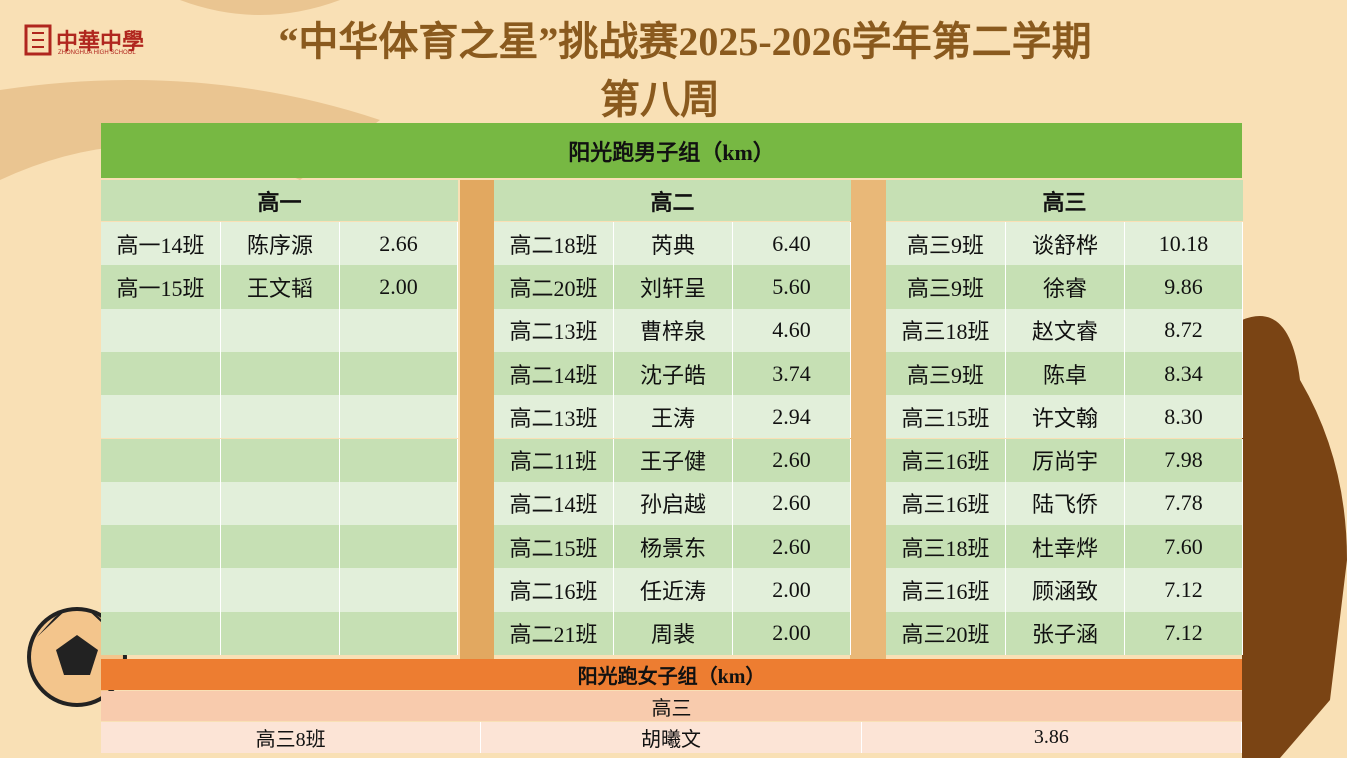  What do you see at coordinates (1184, 460) in the screenshot?
I see `distance: 7.98` at bounding box center [1184, 460].